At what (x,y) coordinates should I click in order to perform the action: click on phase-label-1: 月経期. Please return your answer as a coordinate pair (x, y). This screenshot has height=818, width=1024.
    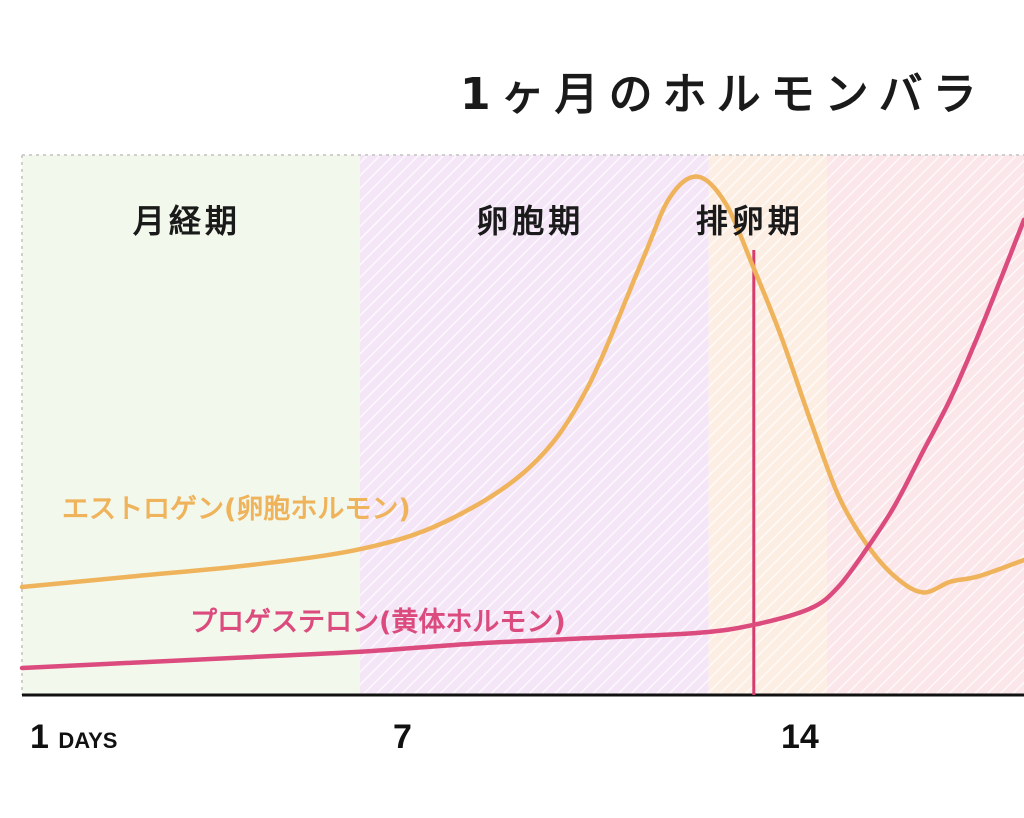
    Looking at the image, I should click on (186, 221).